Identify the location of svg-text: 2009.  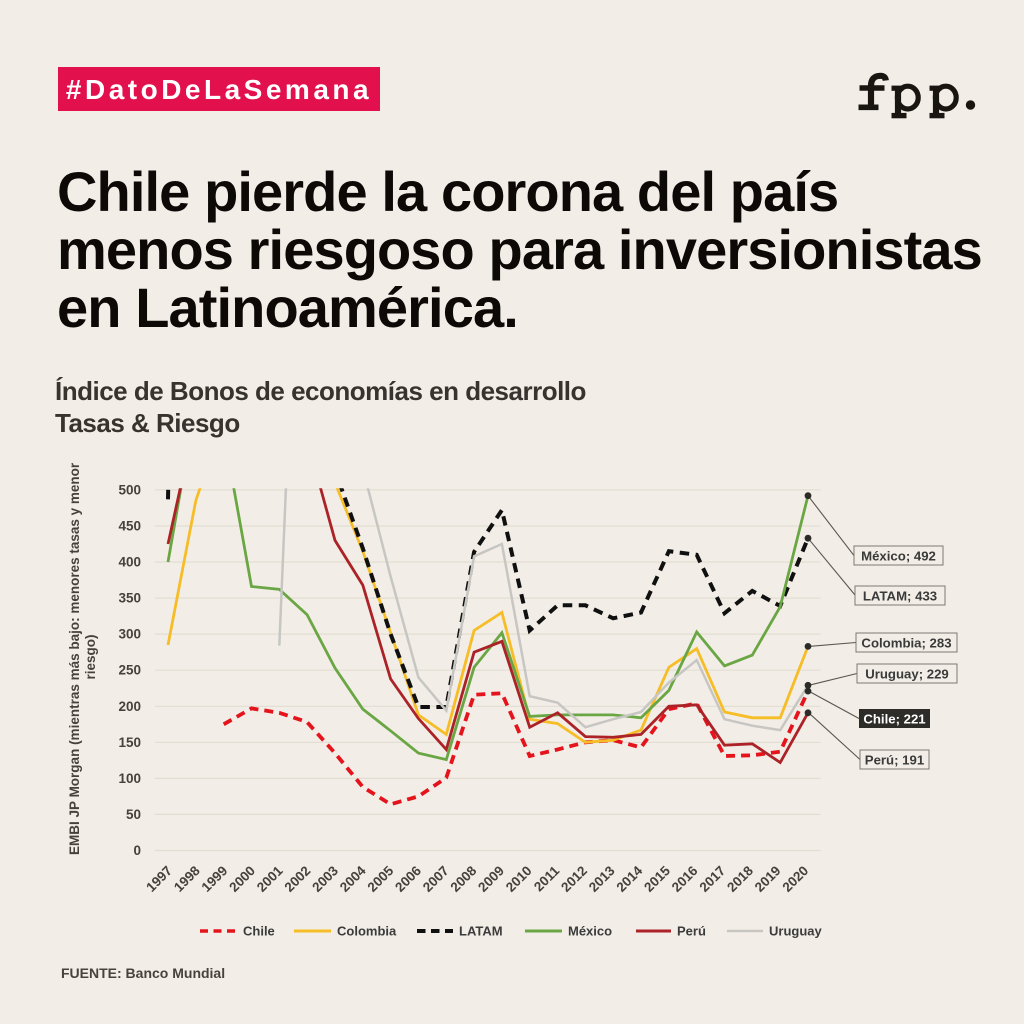
(491, 879).